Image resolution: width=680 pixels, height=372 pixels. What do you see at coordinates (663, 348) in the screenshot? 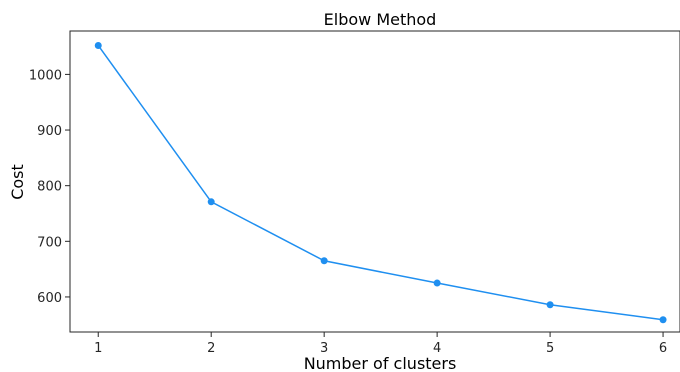
I see `x-tick-label-6: 6` at bounding box center [663, 348].